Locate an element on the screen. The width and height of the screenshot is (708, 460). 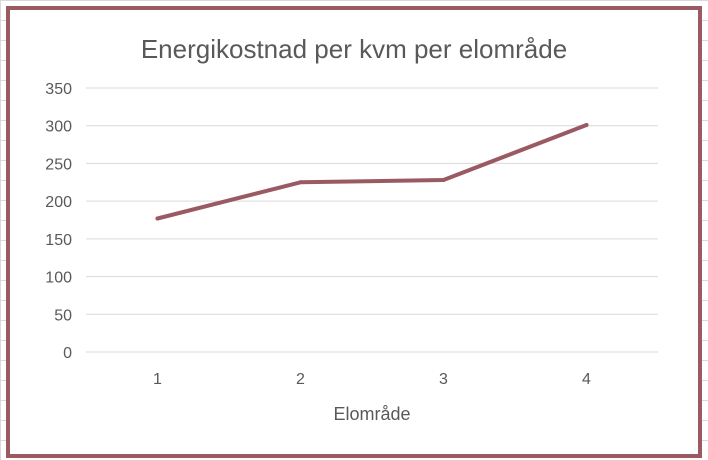
x-tick-label: 2 is located at coordinates (300, 379).